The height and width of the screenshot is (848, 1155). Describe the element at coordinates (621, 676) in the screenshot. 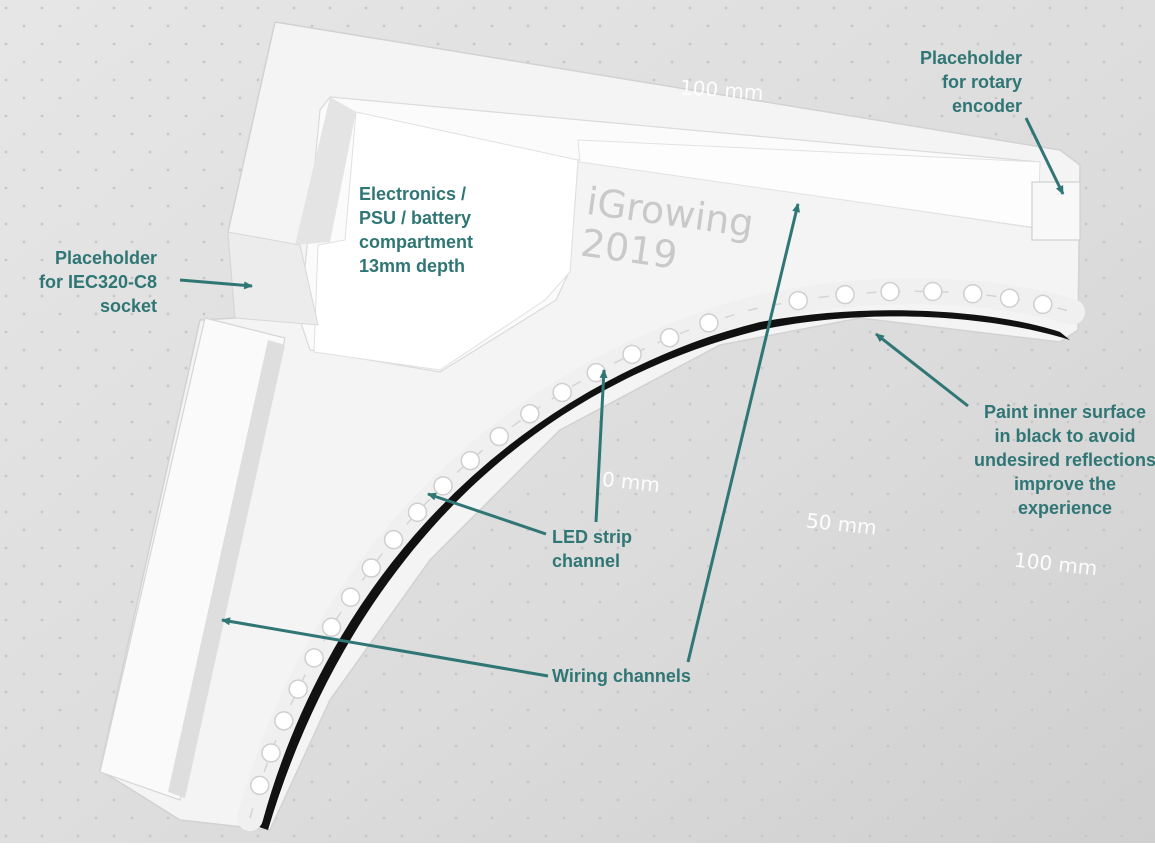

I see `annotation-wiring: Wiring channels` at that location.